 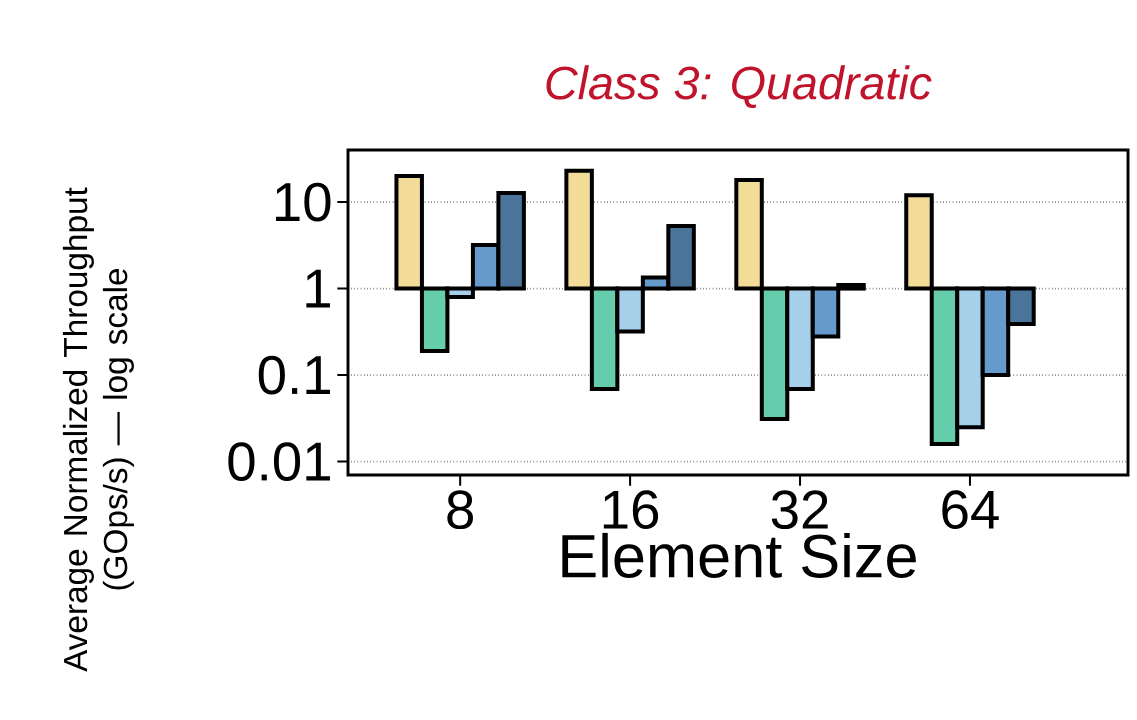 I want to click on x-tick-label: 16, so click(x=631, y=510).